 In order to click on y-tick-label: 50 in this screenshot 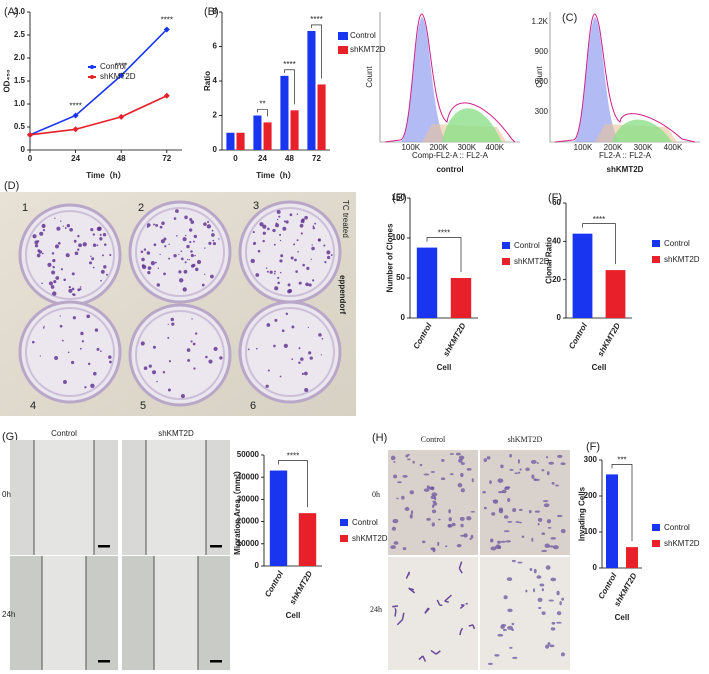, I will do `click(400, 277)`.